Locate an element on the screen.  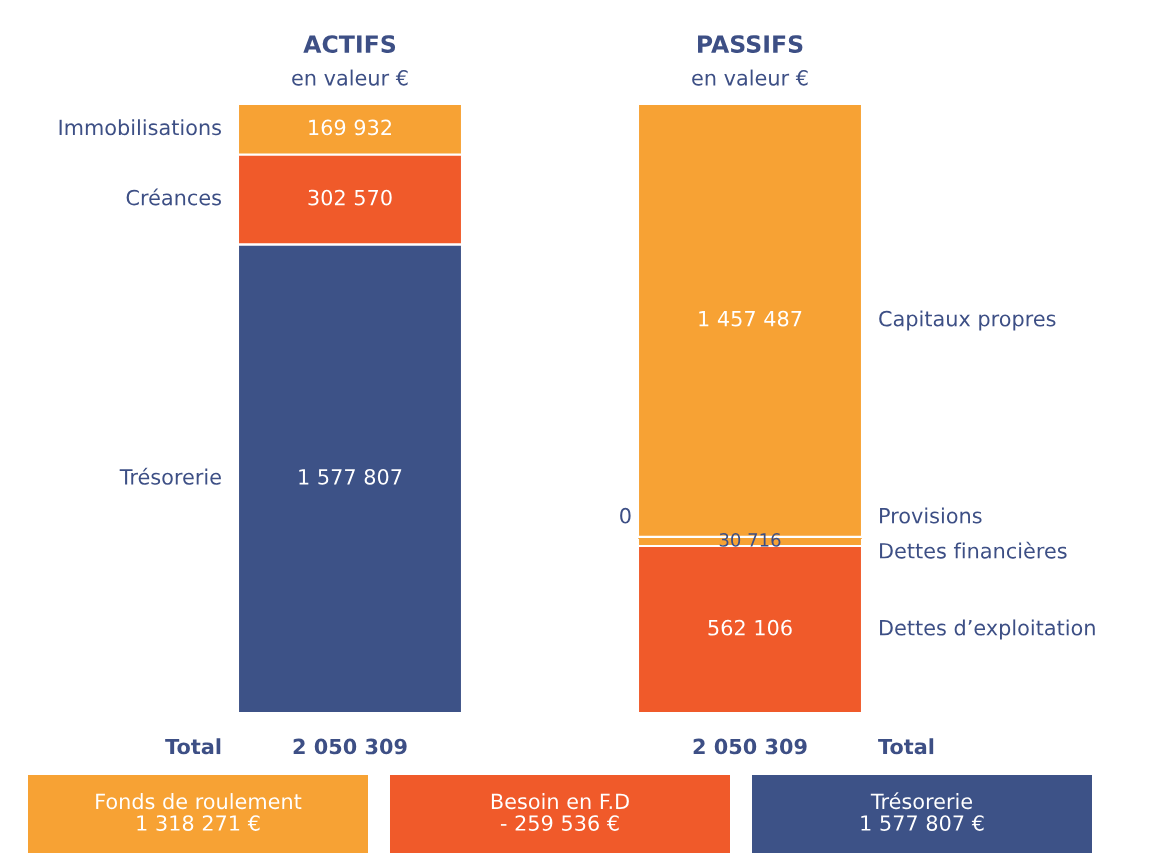
text: Besoin en F.D - 259 536 € is located at coordinates (560, 812).